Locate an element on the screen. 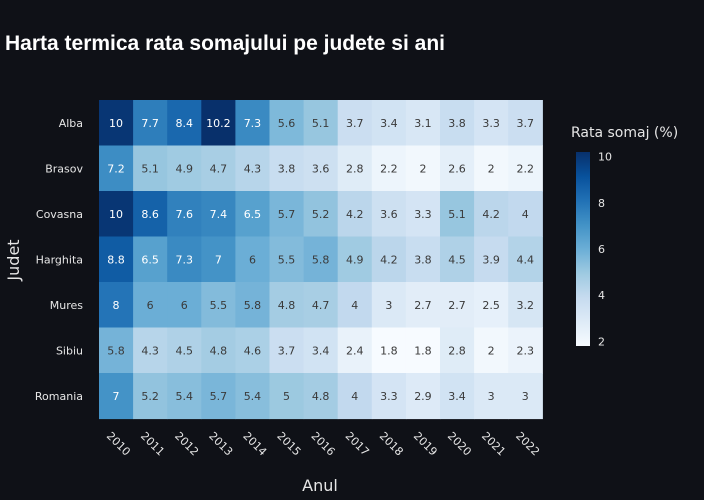 The height and width of the screenshot is (500, 704). cell-value-label: 2.8 is located at coordinates (355, 168).